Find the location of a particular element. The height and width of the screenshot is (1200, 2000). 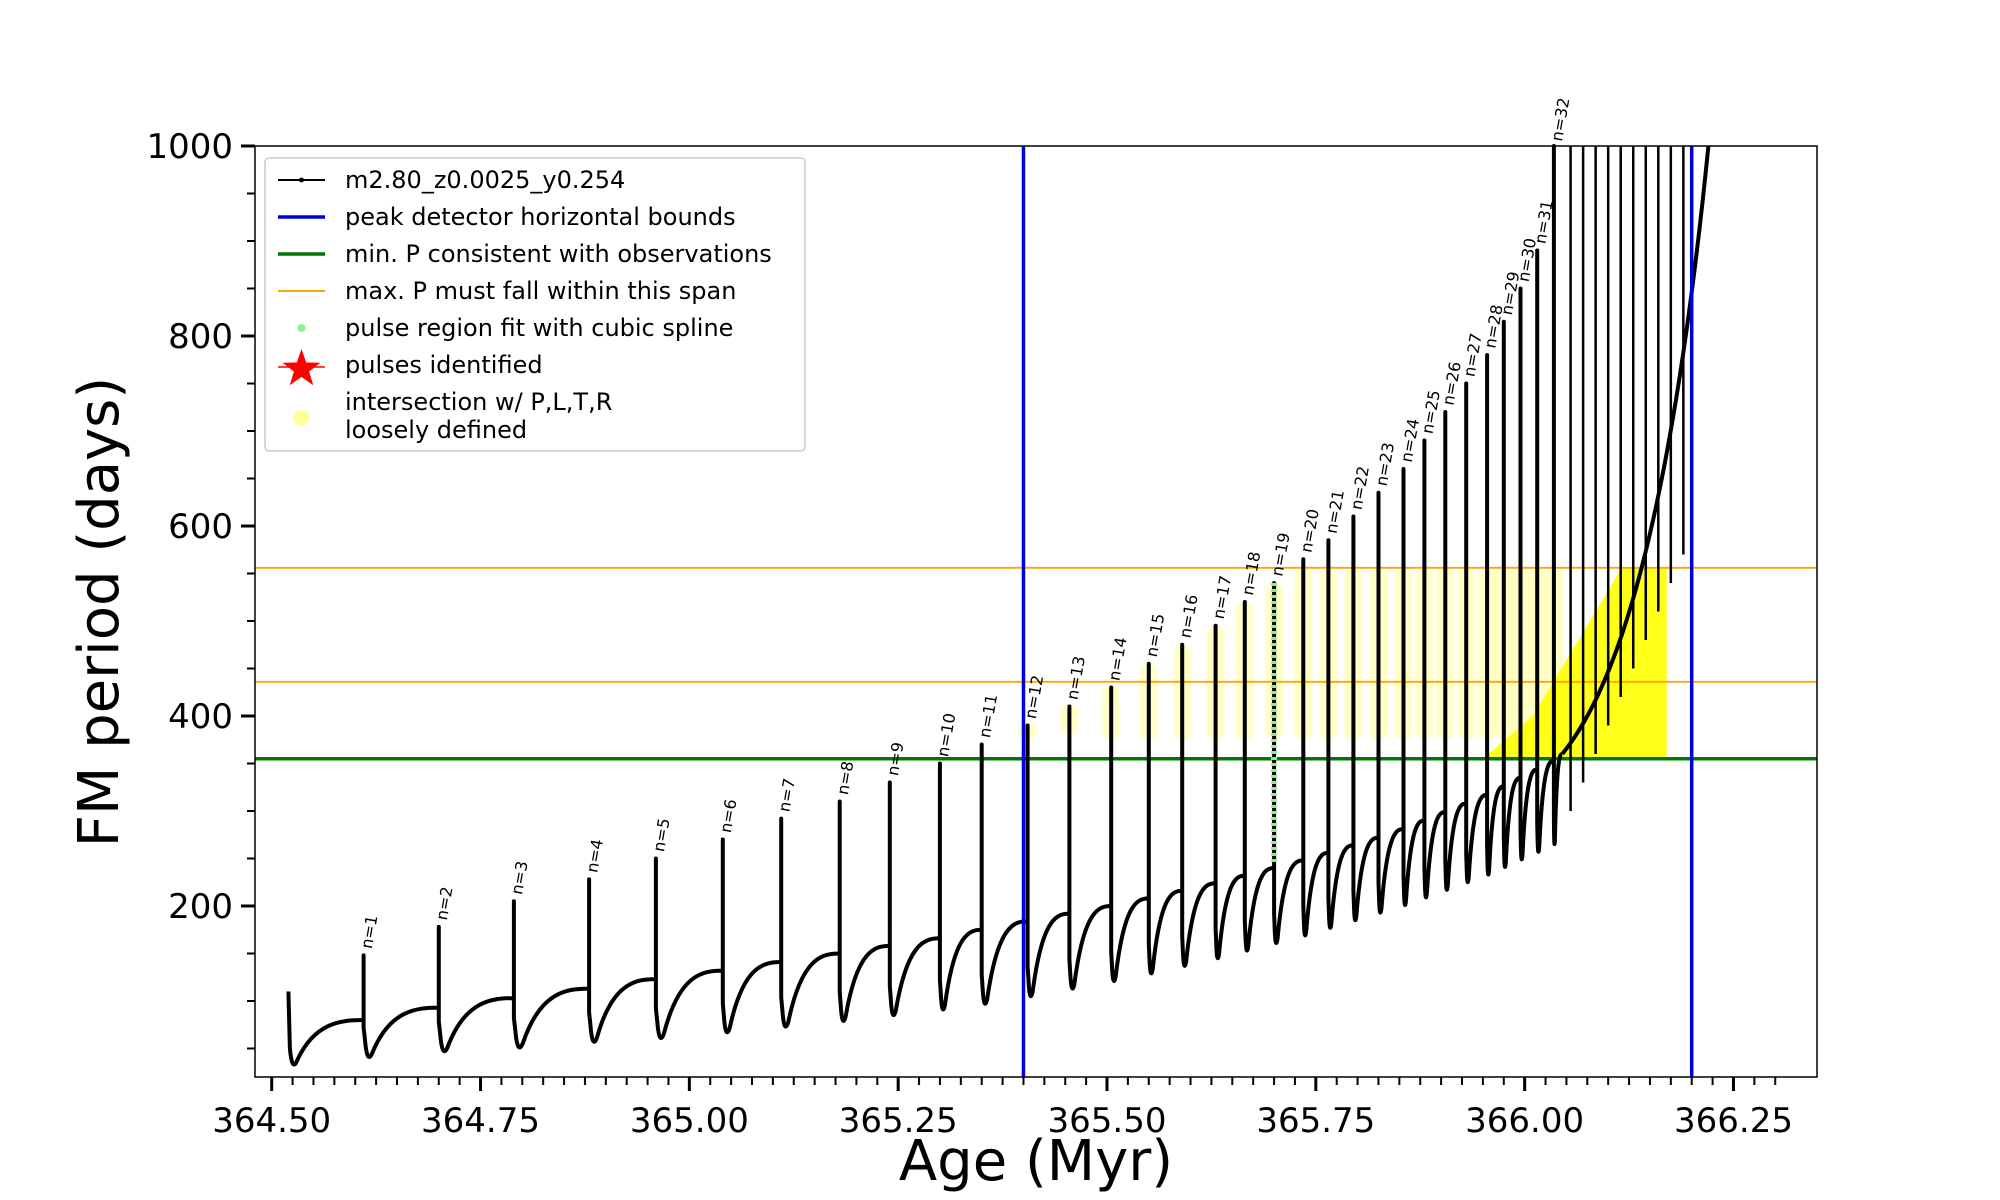

y-tick-label: 600 is located at coordinates (200, 527).